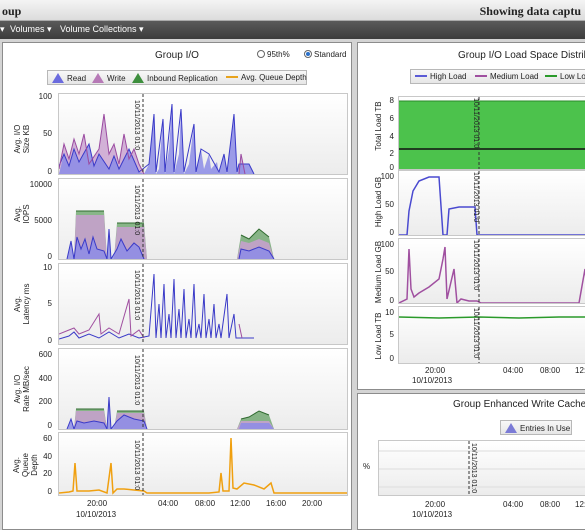  What do you see at coordinates (440, 76) in the screenshot?
I see `legend-high-load: High Load` at bounding box center [440, 76].